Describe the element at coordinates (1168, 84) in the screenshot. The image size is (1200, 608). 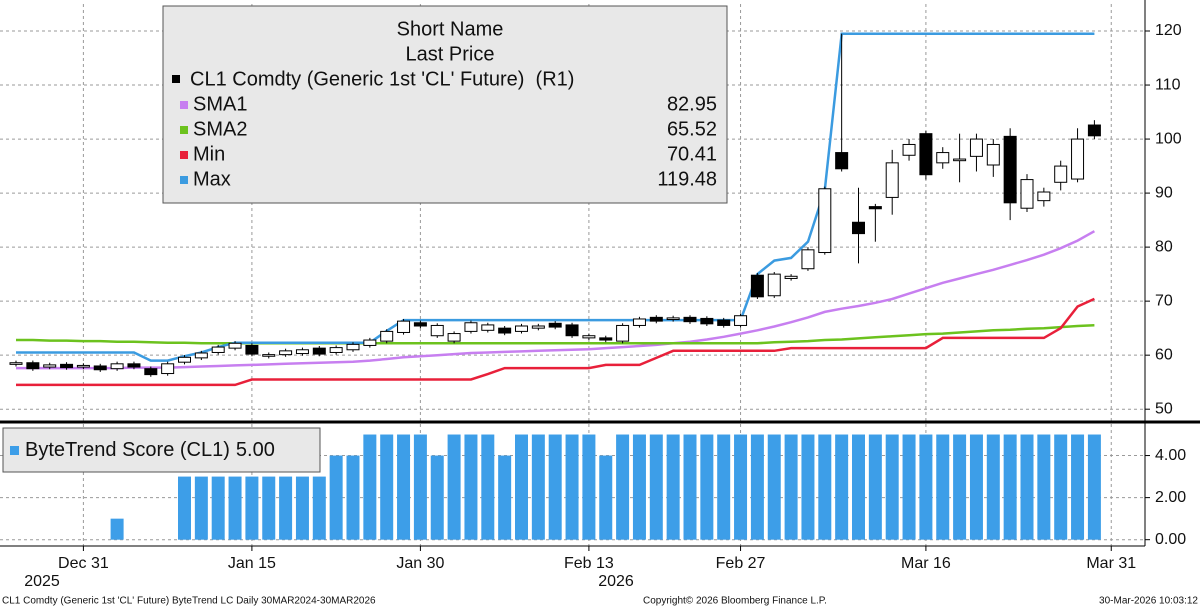
I see `y-tick-label: 110` at that location.